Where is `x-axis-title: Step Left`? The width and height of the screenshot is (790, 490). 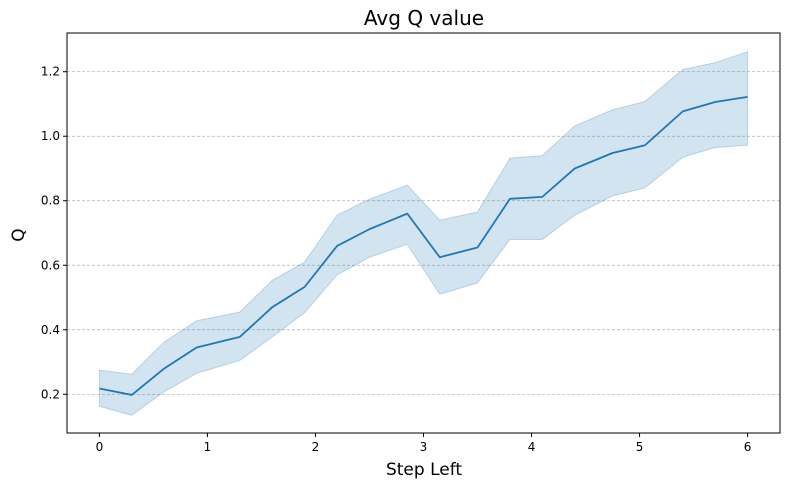
x-axis-title: Step Left is located at coordinates (424, 470).